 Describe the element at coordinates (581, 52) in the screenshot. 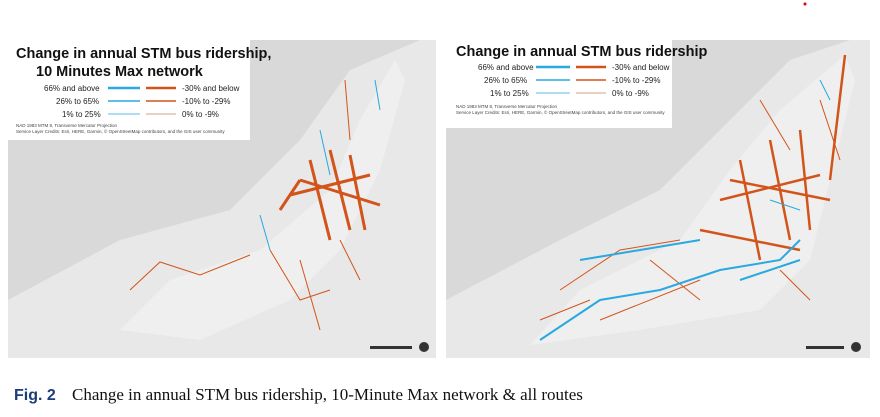

I see `map-title: Change in annual STM bus ridership` at that location.